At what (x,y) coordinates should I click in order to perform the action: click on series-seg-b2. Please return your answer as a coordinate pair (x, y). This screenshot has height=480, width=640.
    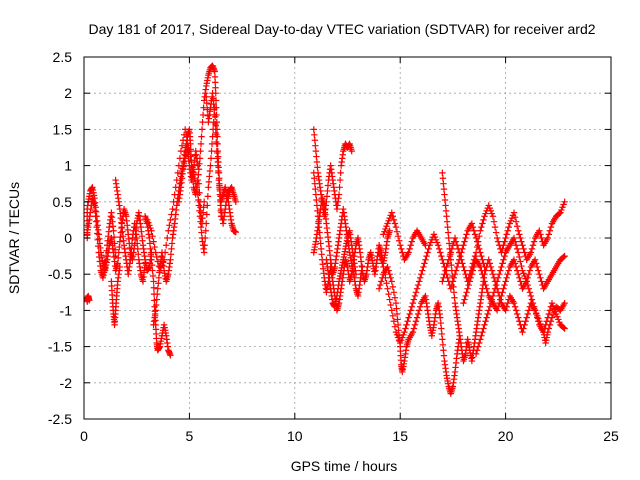
    Looking at the image, I should click on (351, 241).